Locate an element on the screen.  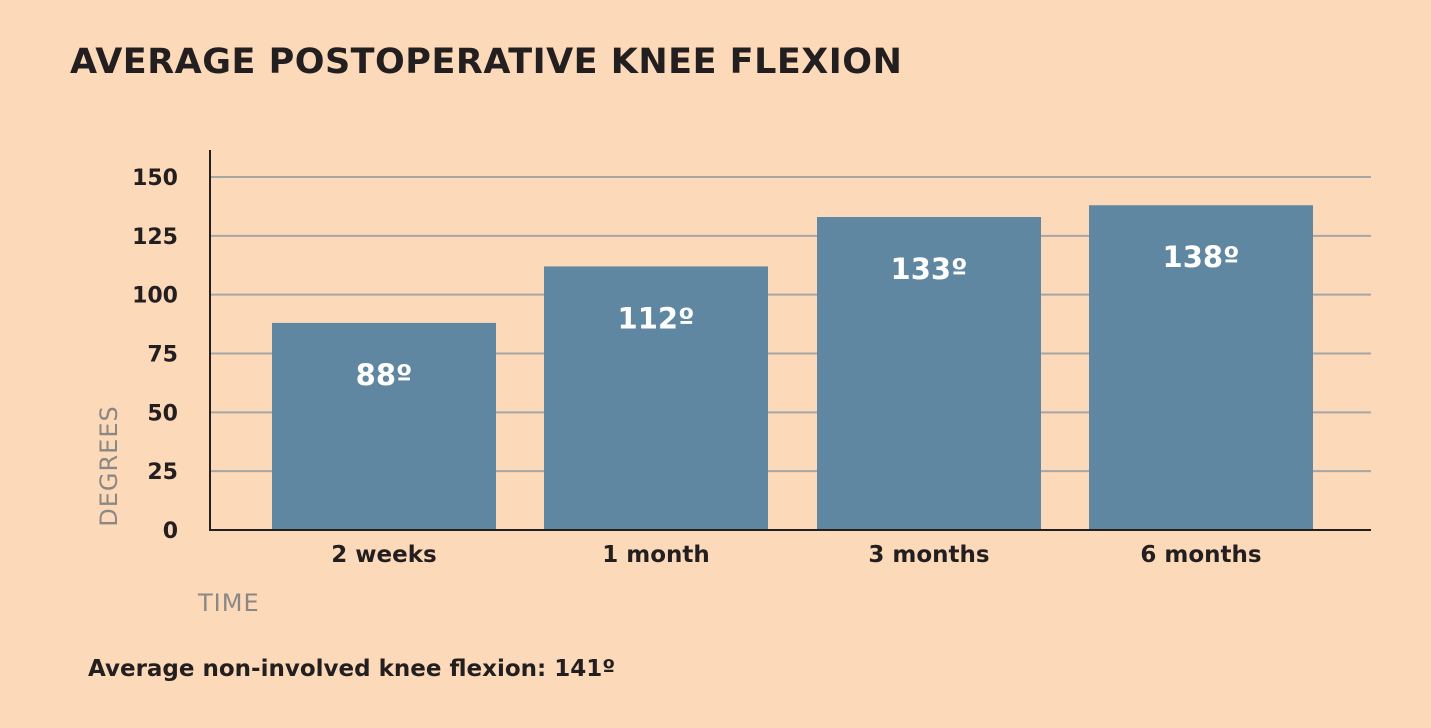
y-tick-label: 150 is located at coordinates (155, 178).